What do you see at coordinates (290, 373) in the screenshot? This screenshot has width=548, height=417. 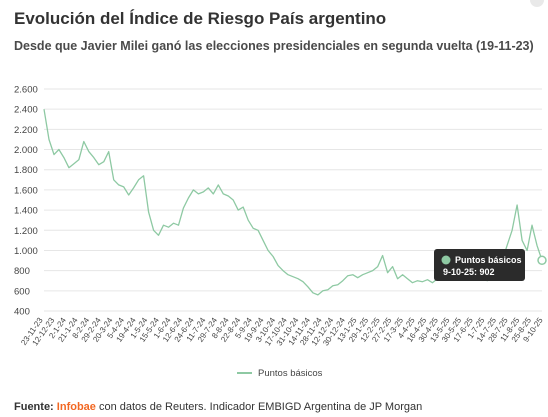 I see `legend-label: Puntos básicos` at bounding box center [290, 373].